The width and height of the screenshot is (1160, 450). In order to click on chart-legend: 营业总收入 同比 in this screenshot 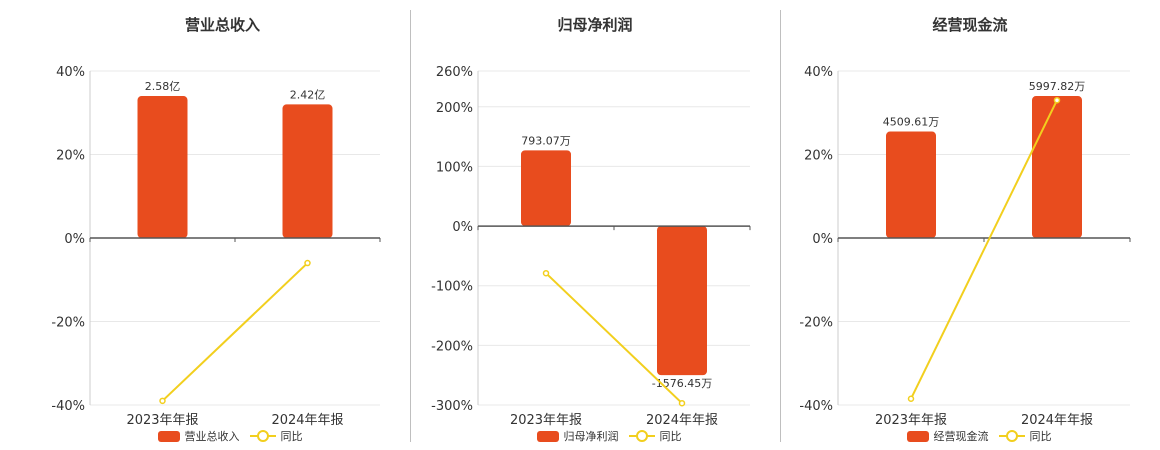, I will do `click(222, 436)`.